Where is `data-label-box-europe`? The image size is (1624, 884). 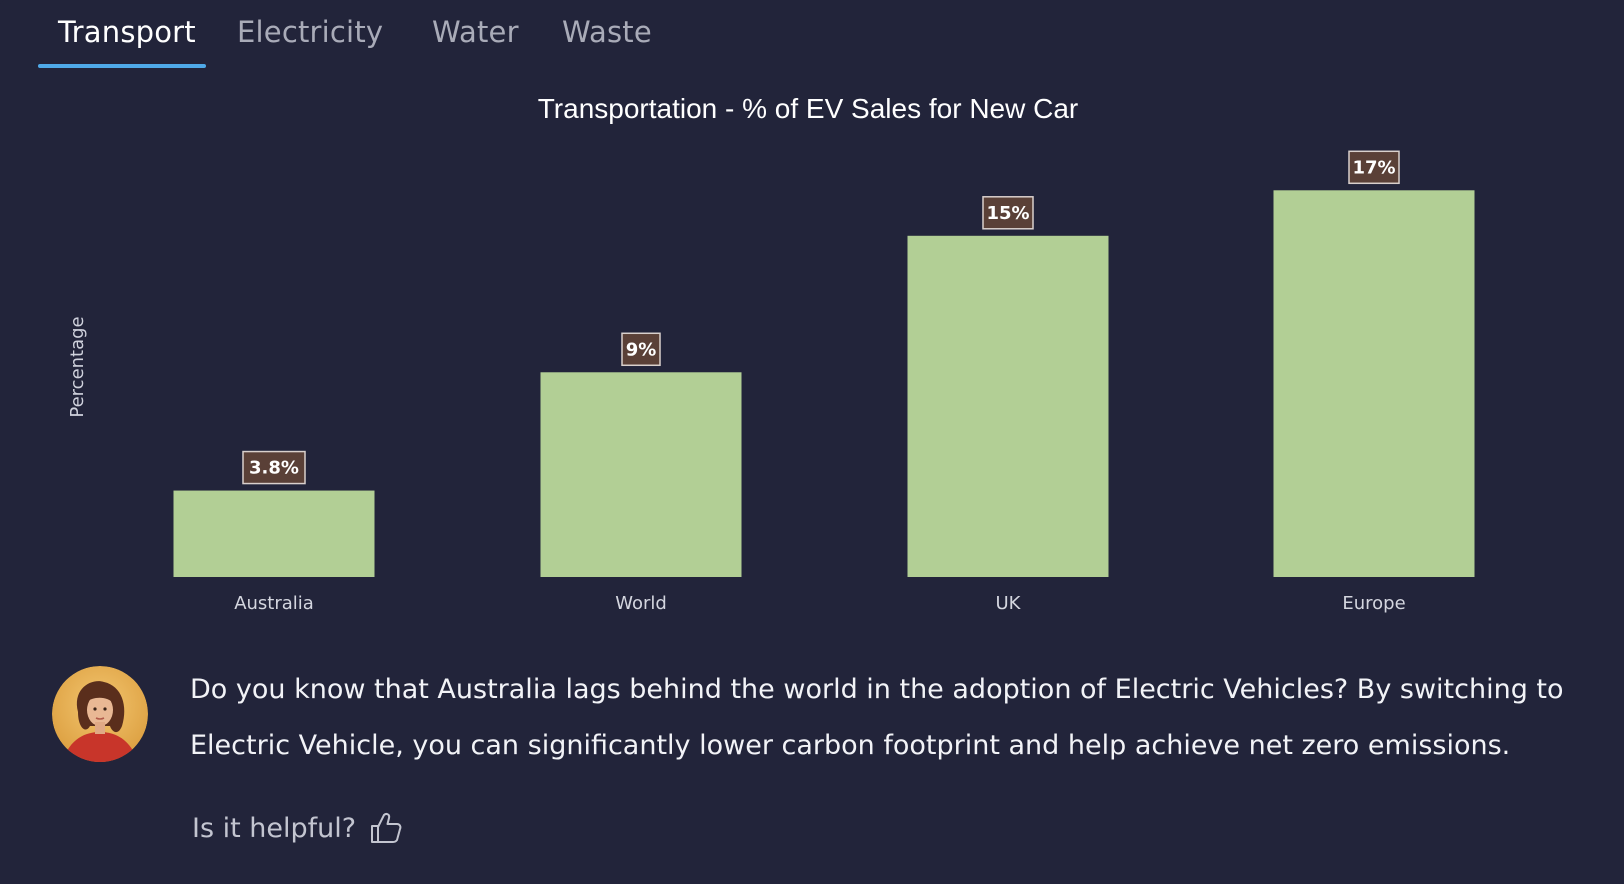 data-label-box-europe is located at coordinates (1374, 167).